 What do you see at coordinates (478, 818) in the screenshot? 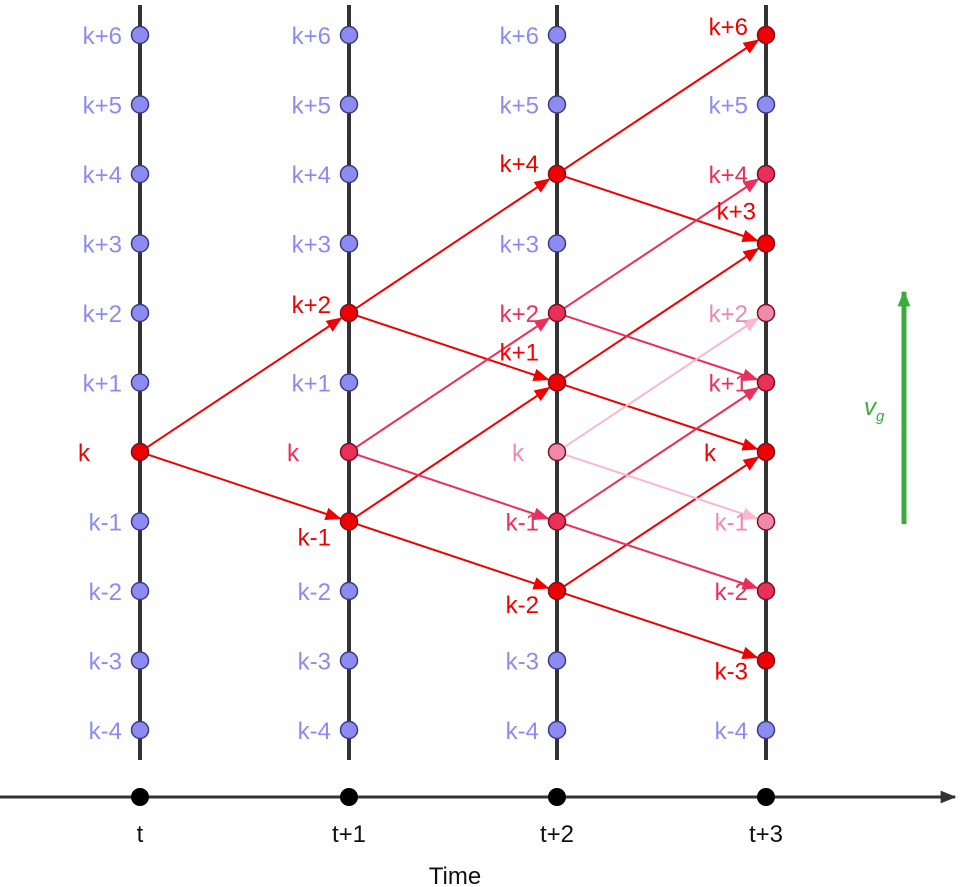
I see `time-axis: t t+1 t+2 t+3` at bounding box center [478, 818].